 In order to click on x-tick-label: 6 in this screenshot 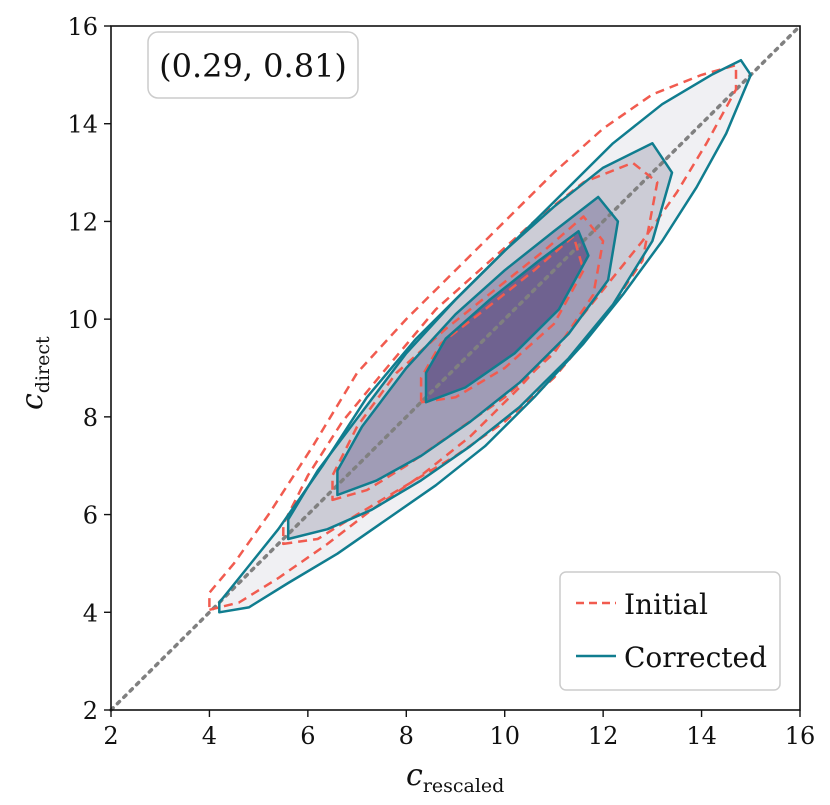, I will do `click(307, 736)`.